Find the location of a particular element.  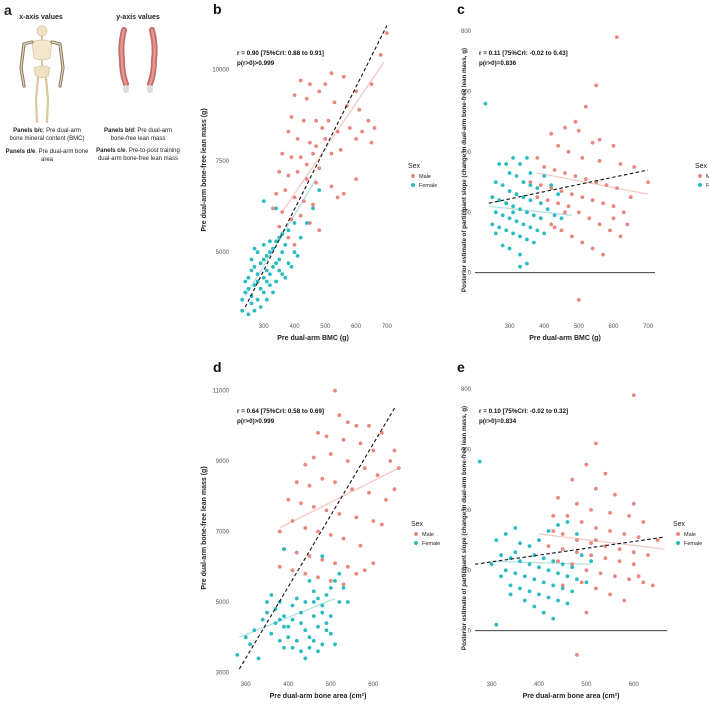

panel-letter-c: c is located at coordinates (461, 9).